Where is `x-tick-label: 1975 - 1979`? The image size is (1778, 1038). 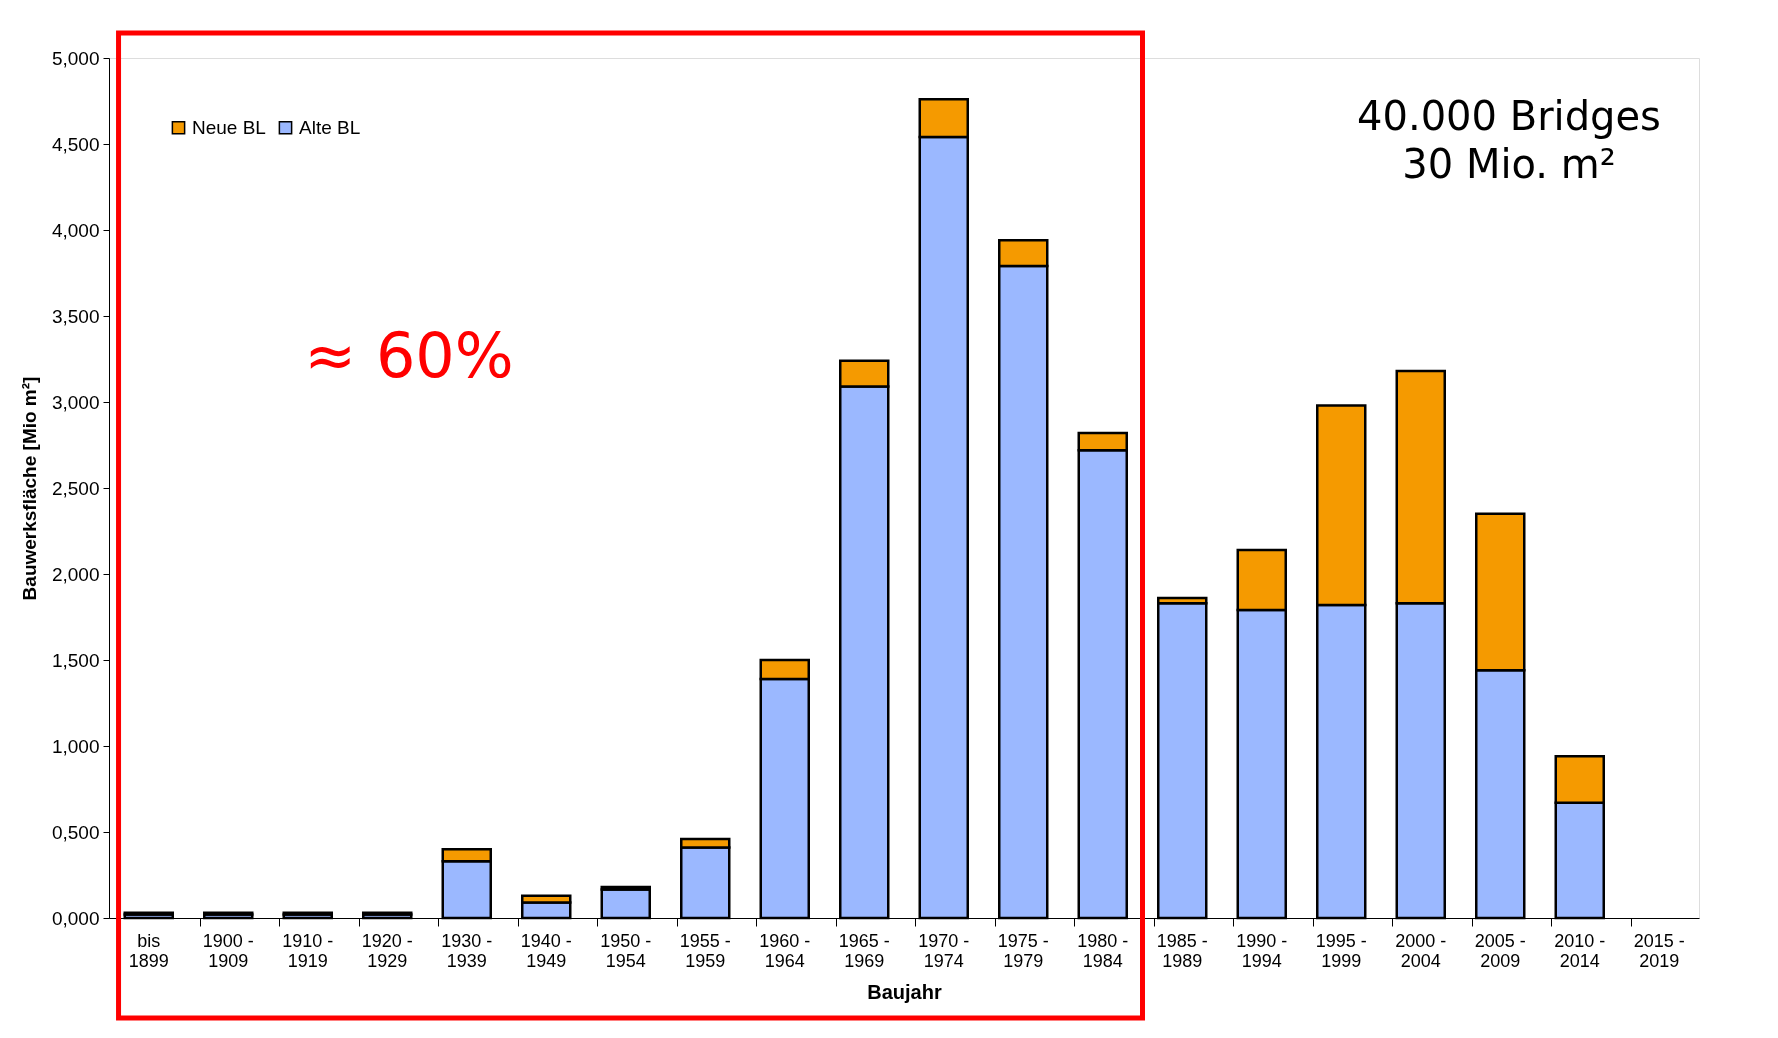
x-tick-label: 1975 - 1979 is located at coordinates (1023, 950).